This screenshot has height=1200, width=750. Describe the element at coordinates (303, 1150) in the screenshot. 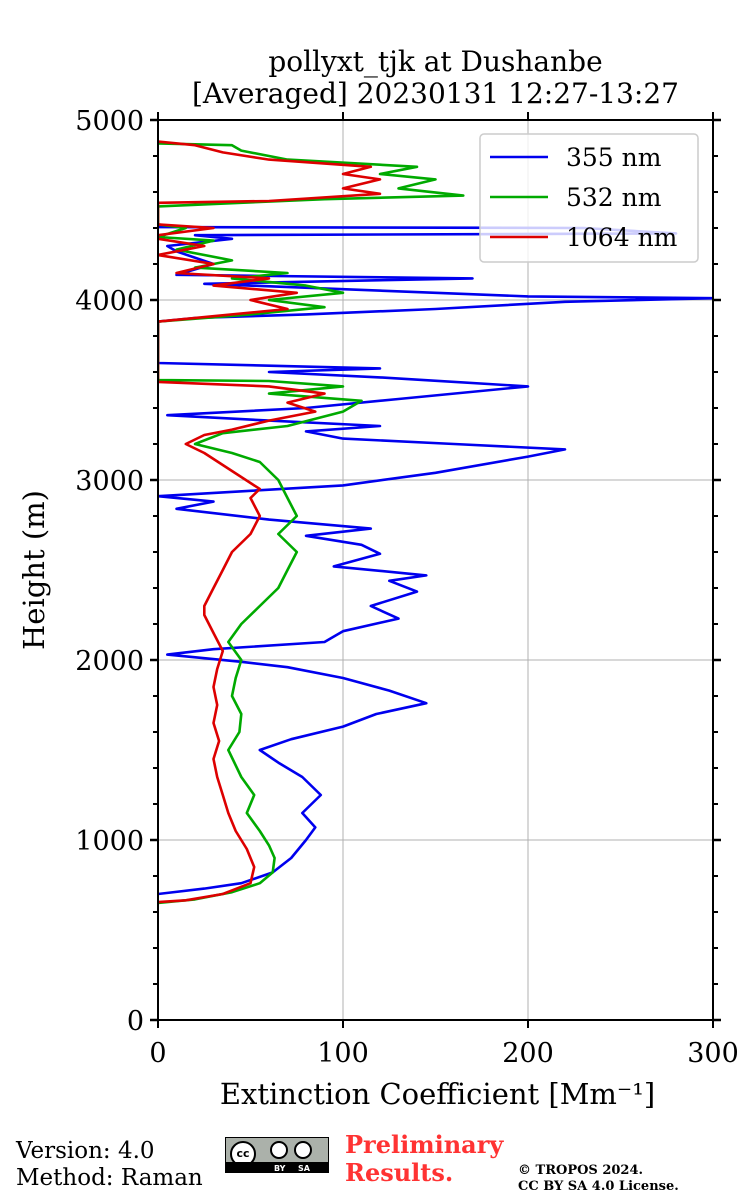

I see `share-alike-icon` at that location.